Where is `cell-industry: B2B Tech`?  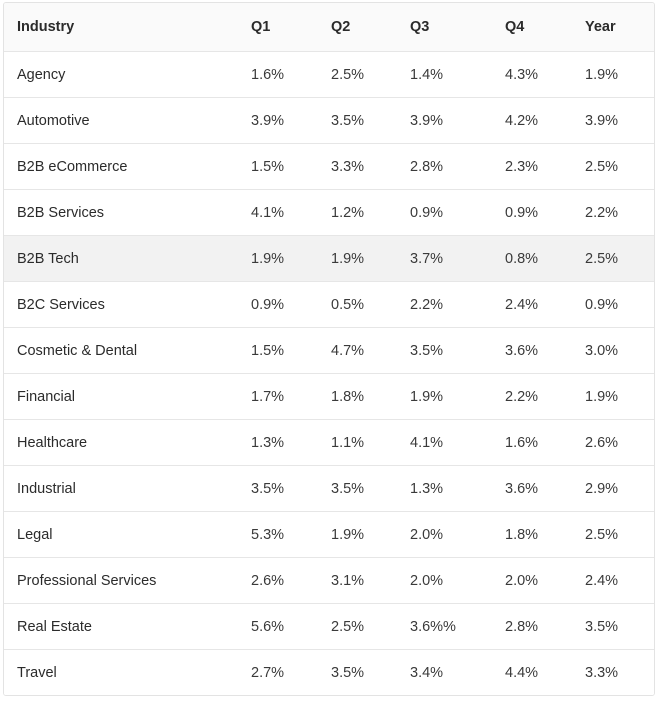 cell-industry: B2B Tech is located at coordinates (121, 258).